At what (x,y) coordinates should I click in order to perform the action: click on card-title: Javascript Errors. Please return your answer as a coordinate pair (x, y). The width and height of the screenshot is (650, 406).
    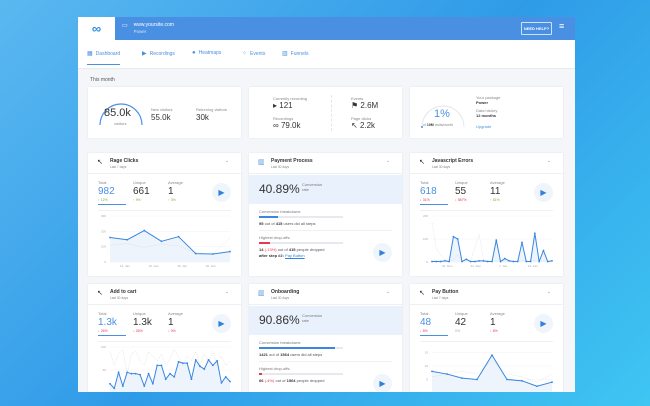
    Looking at the image, I should click on (453, 161).